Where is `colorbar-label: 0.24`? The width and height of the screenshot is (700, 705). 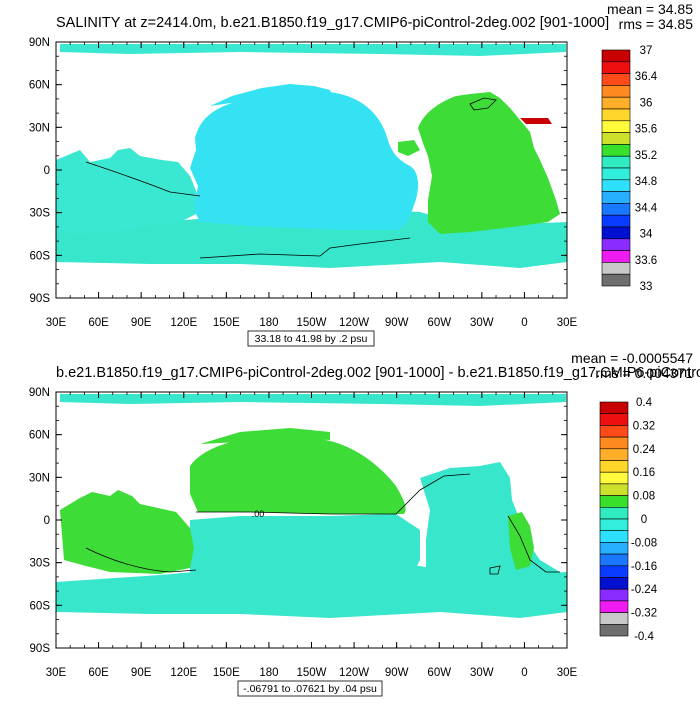 colorbar-label: 0.24 is located at coordinates (644, 450).